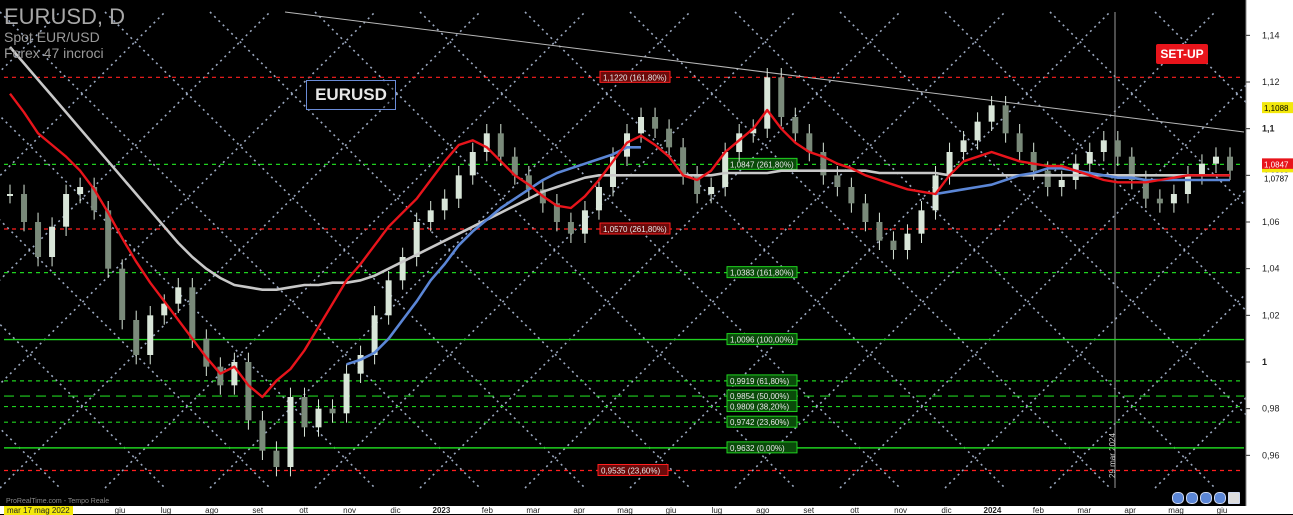  Describe the element at coordinates (579, 510) in the screenshot. I see `x-tick-label: apr` at that location.